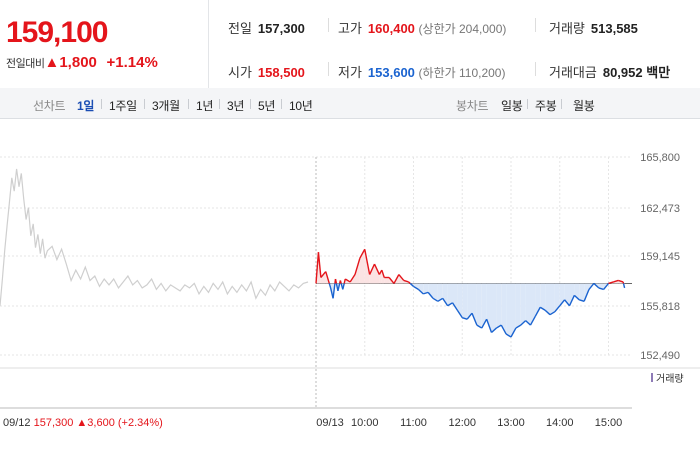 This screenshot has width=700, height=450. I want to click on open-value: 158,500, so click(281, 72).